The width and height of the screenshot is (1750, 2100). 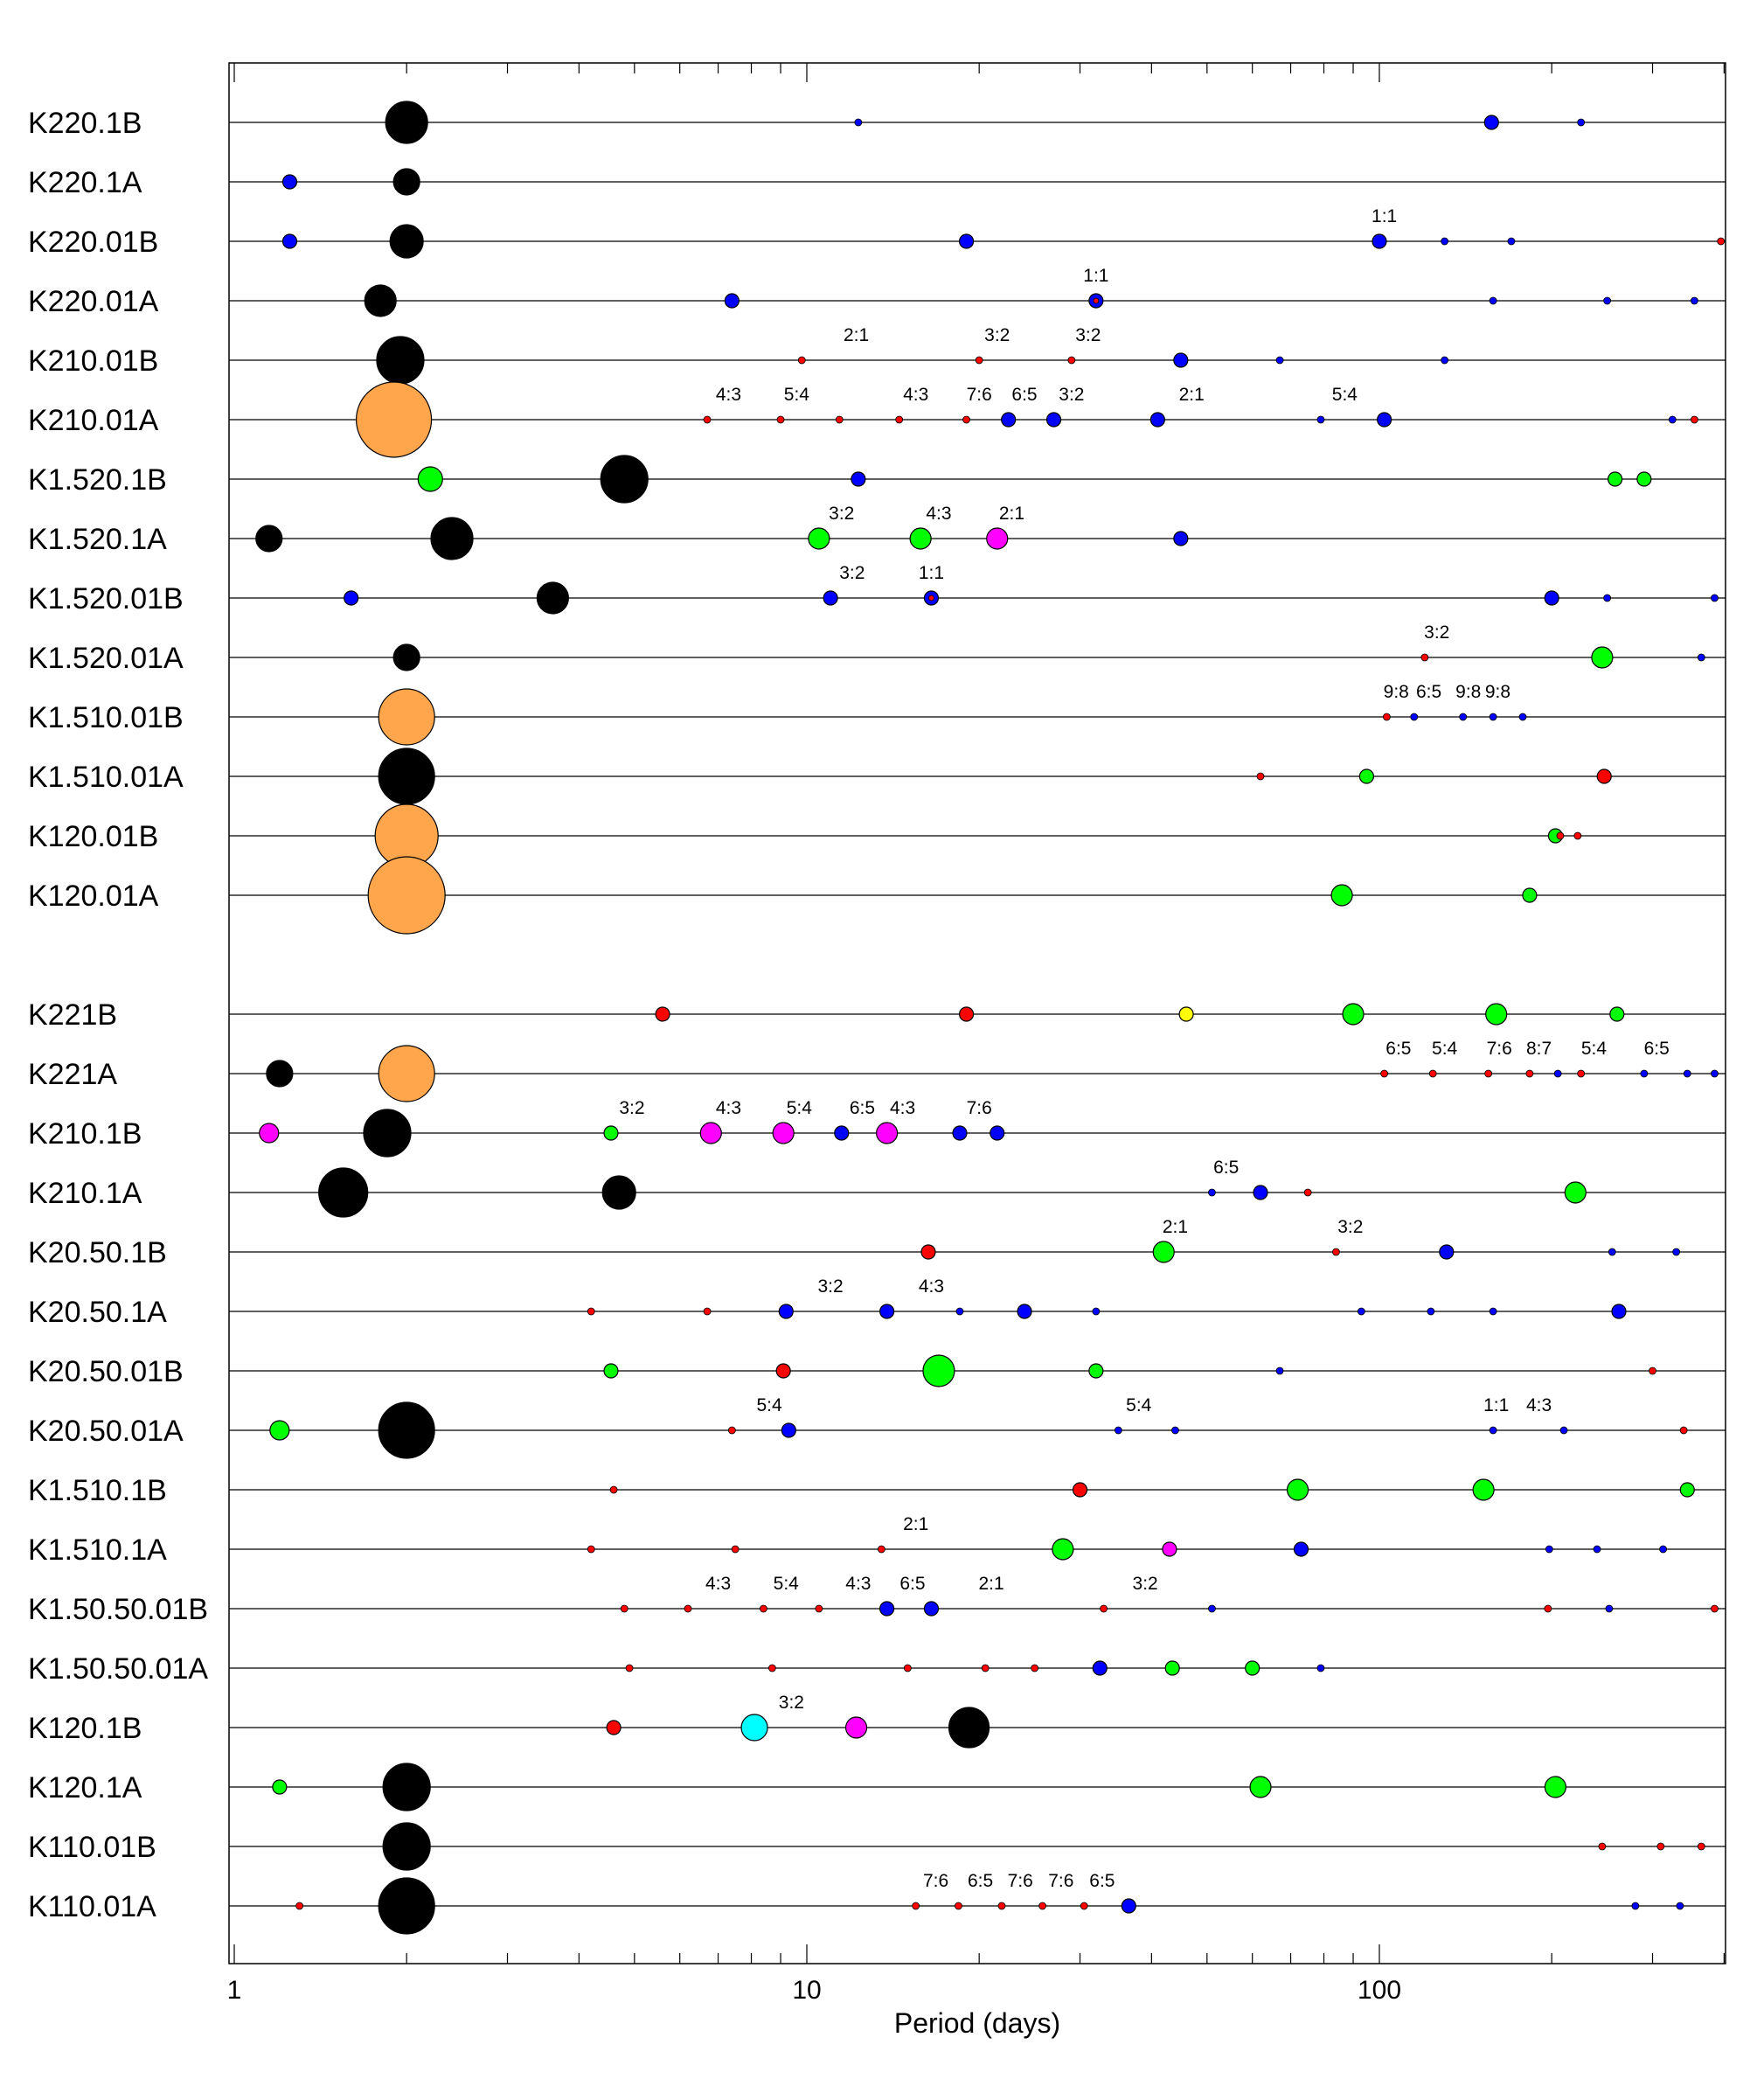 What do you see at coordinates (85, 183) in the screenshot?
I see `row-label: K220.1A` at bounding box center [85, 183].